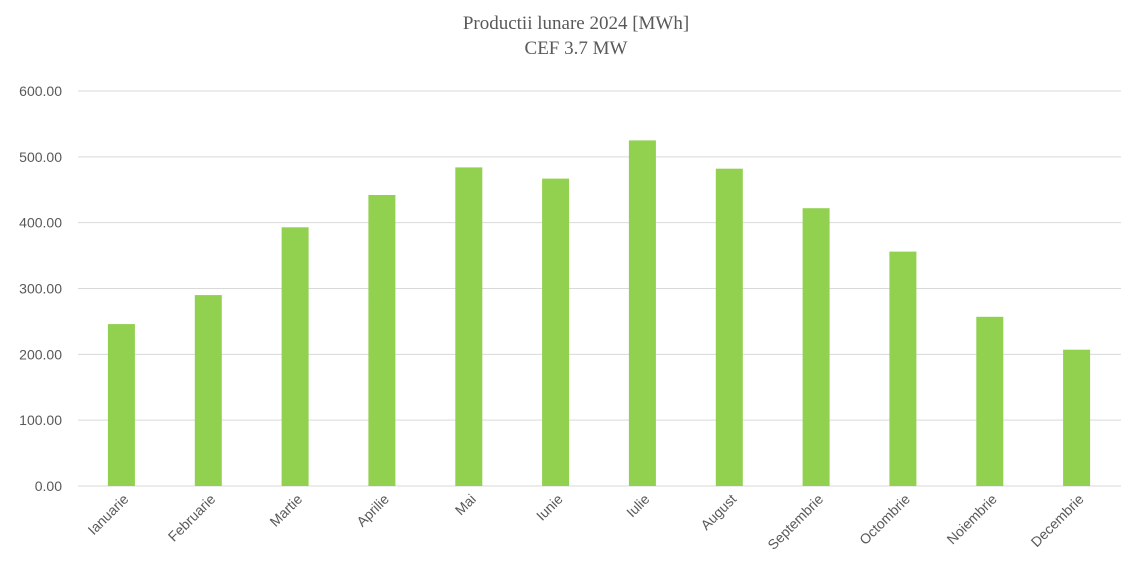 The width and height of the screenshot is (1121, 575). What do you see at coordinates (372, 510) in the screenshot?
I see `x-tick-label: Aprilie` at bounding box center [372, 510].